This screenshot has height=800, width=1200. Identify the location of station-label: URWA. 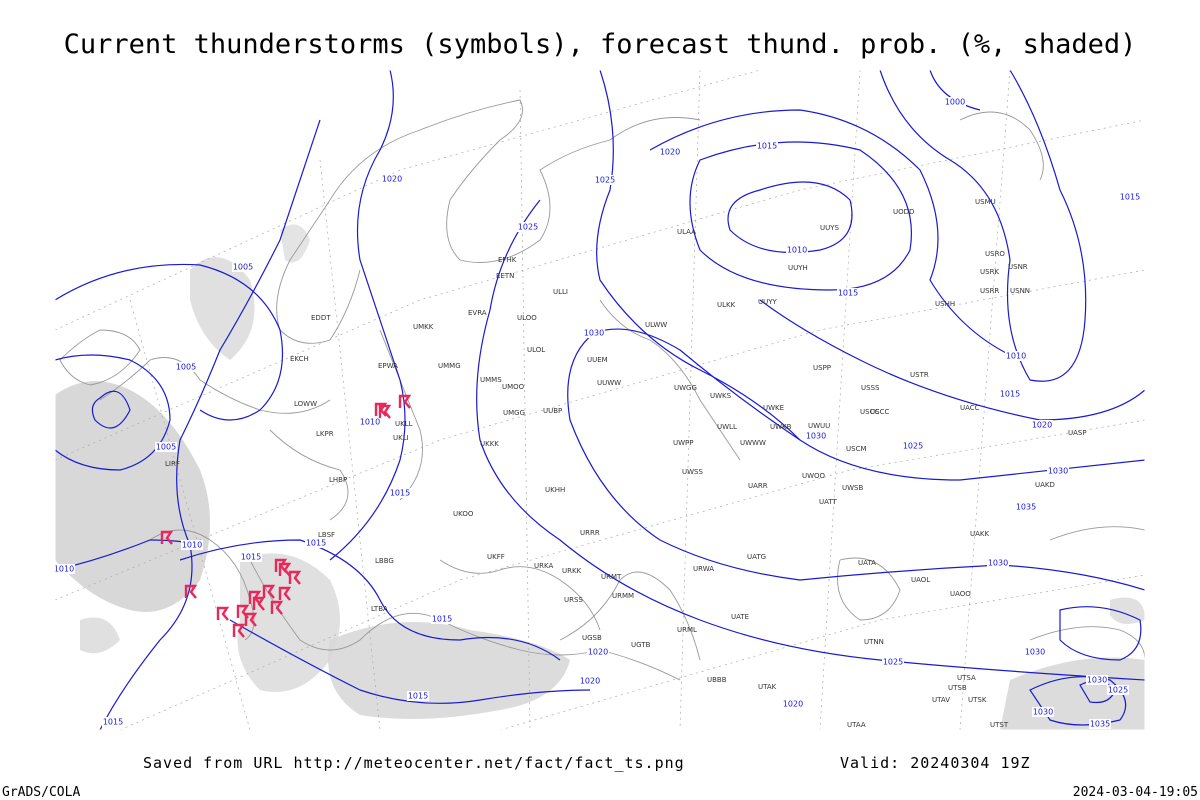
(703, 569).